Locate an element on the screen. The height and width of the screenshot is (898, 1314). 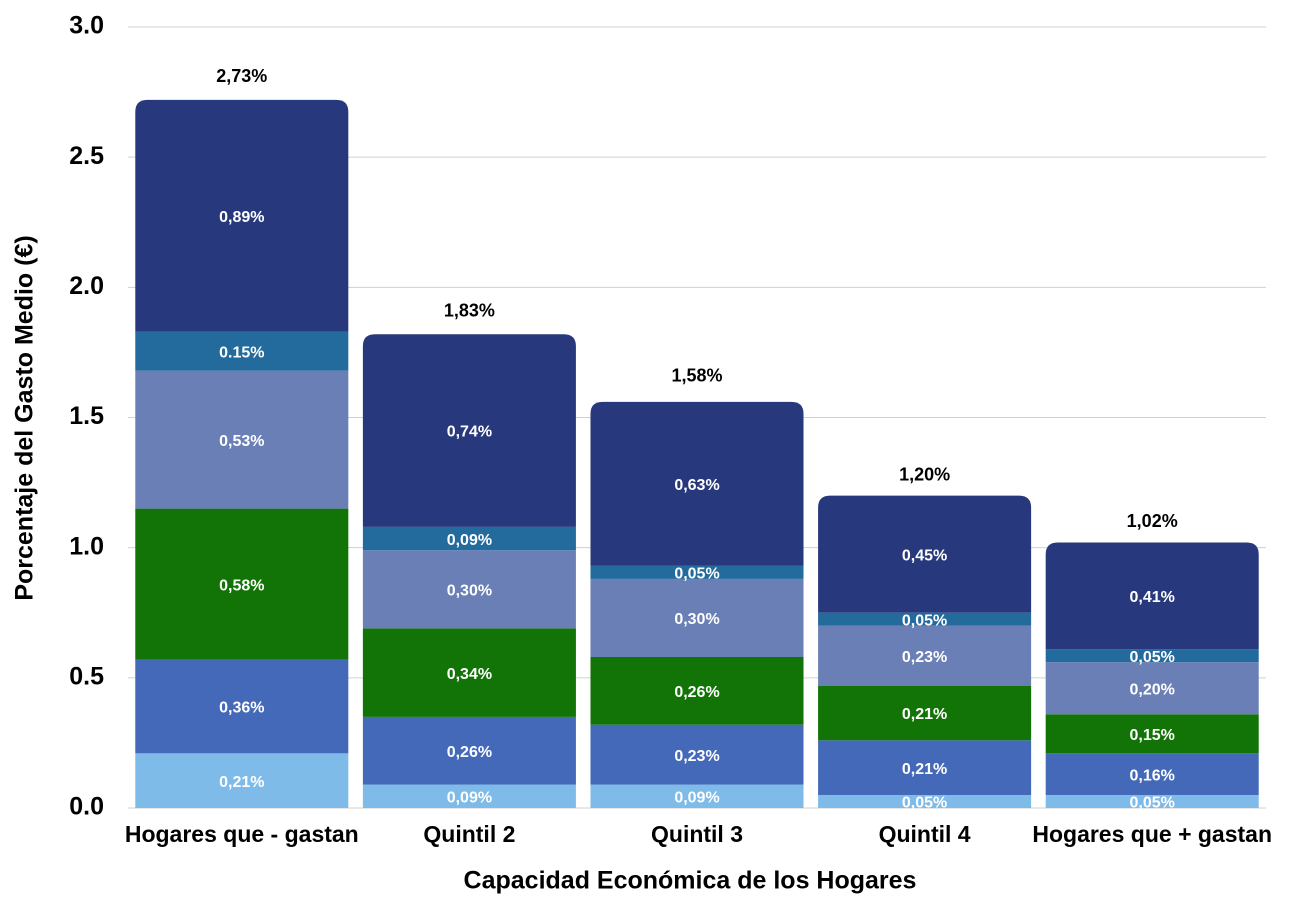
segment-label: 0,89% is located at coordinates (241, 217).